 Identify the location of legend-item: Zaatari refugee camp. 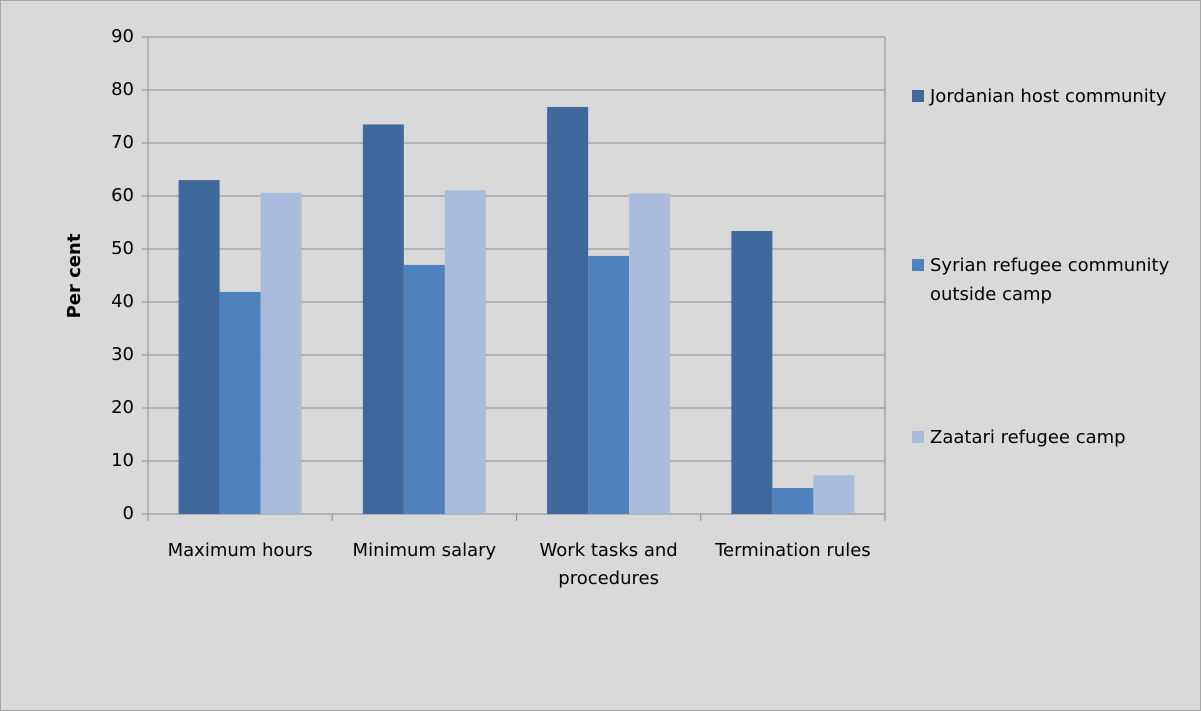
(1047, 437).